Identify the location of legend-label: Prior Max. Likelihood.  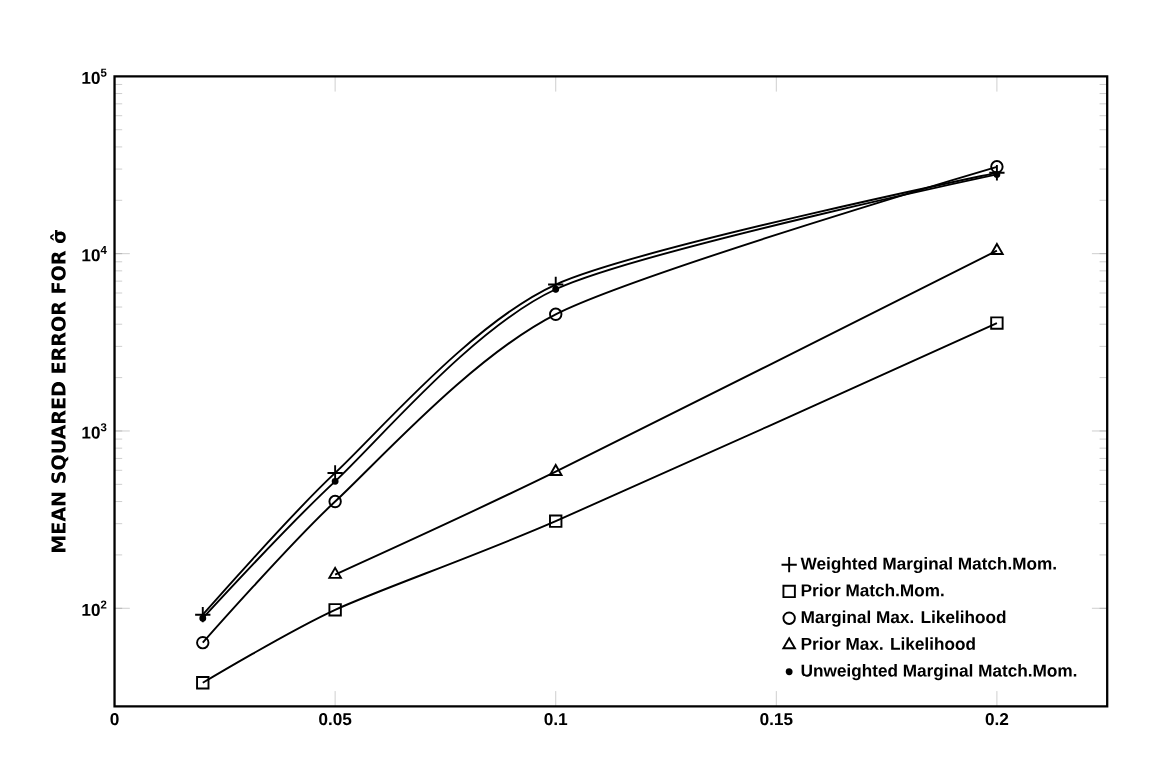
(888, 644).